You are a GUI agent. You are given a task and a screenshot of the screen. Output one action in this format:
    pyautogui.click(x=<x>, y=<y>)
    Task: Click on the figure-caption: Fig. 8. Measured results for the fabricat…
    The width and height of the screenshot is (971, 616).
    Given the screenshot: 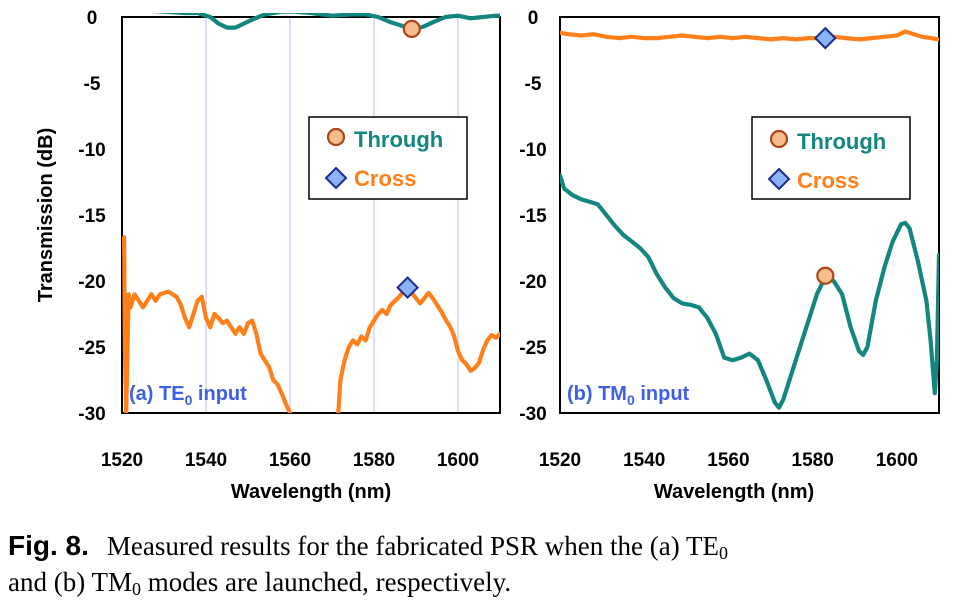 What is the action you would take?
    pyautogui.click(x=485, y=564)
    